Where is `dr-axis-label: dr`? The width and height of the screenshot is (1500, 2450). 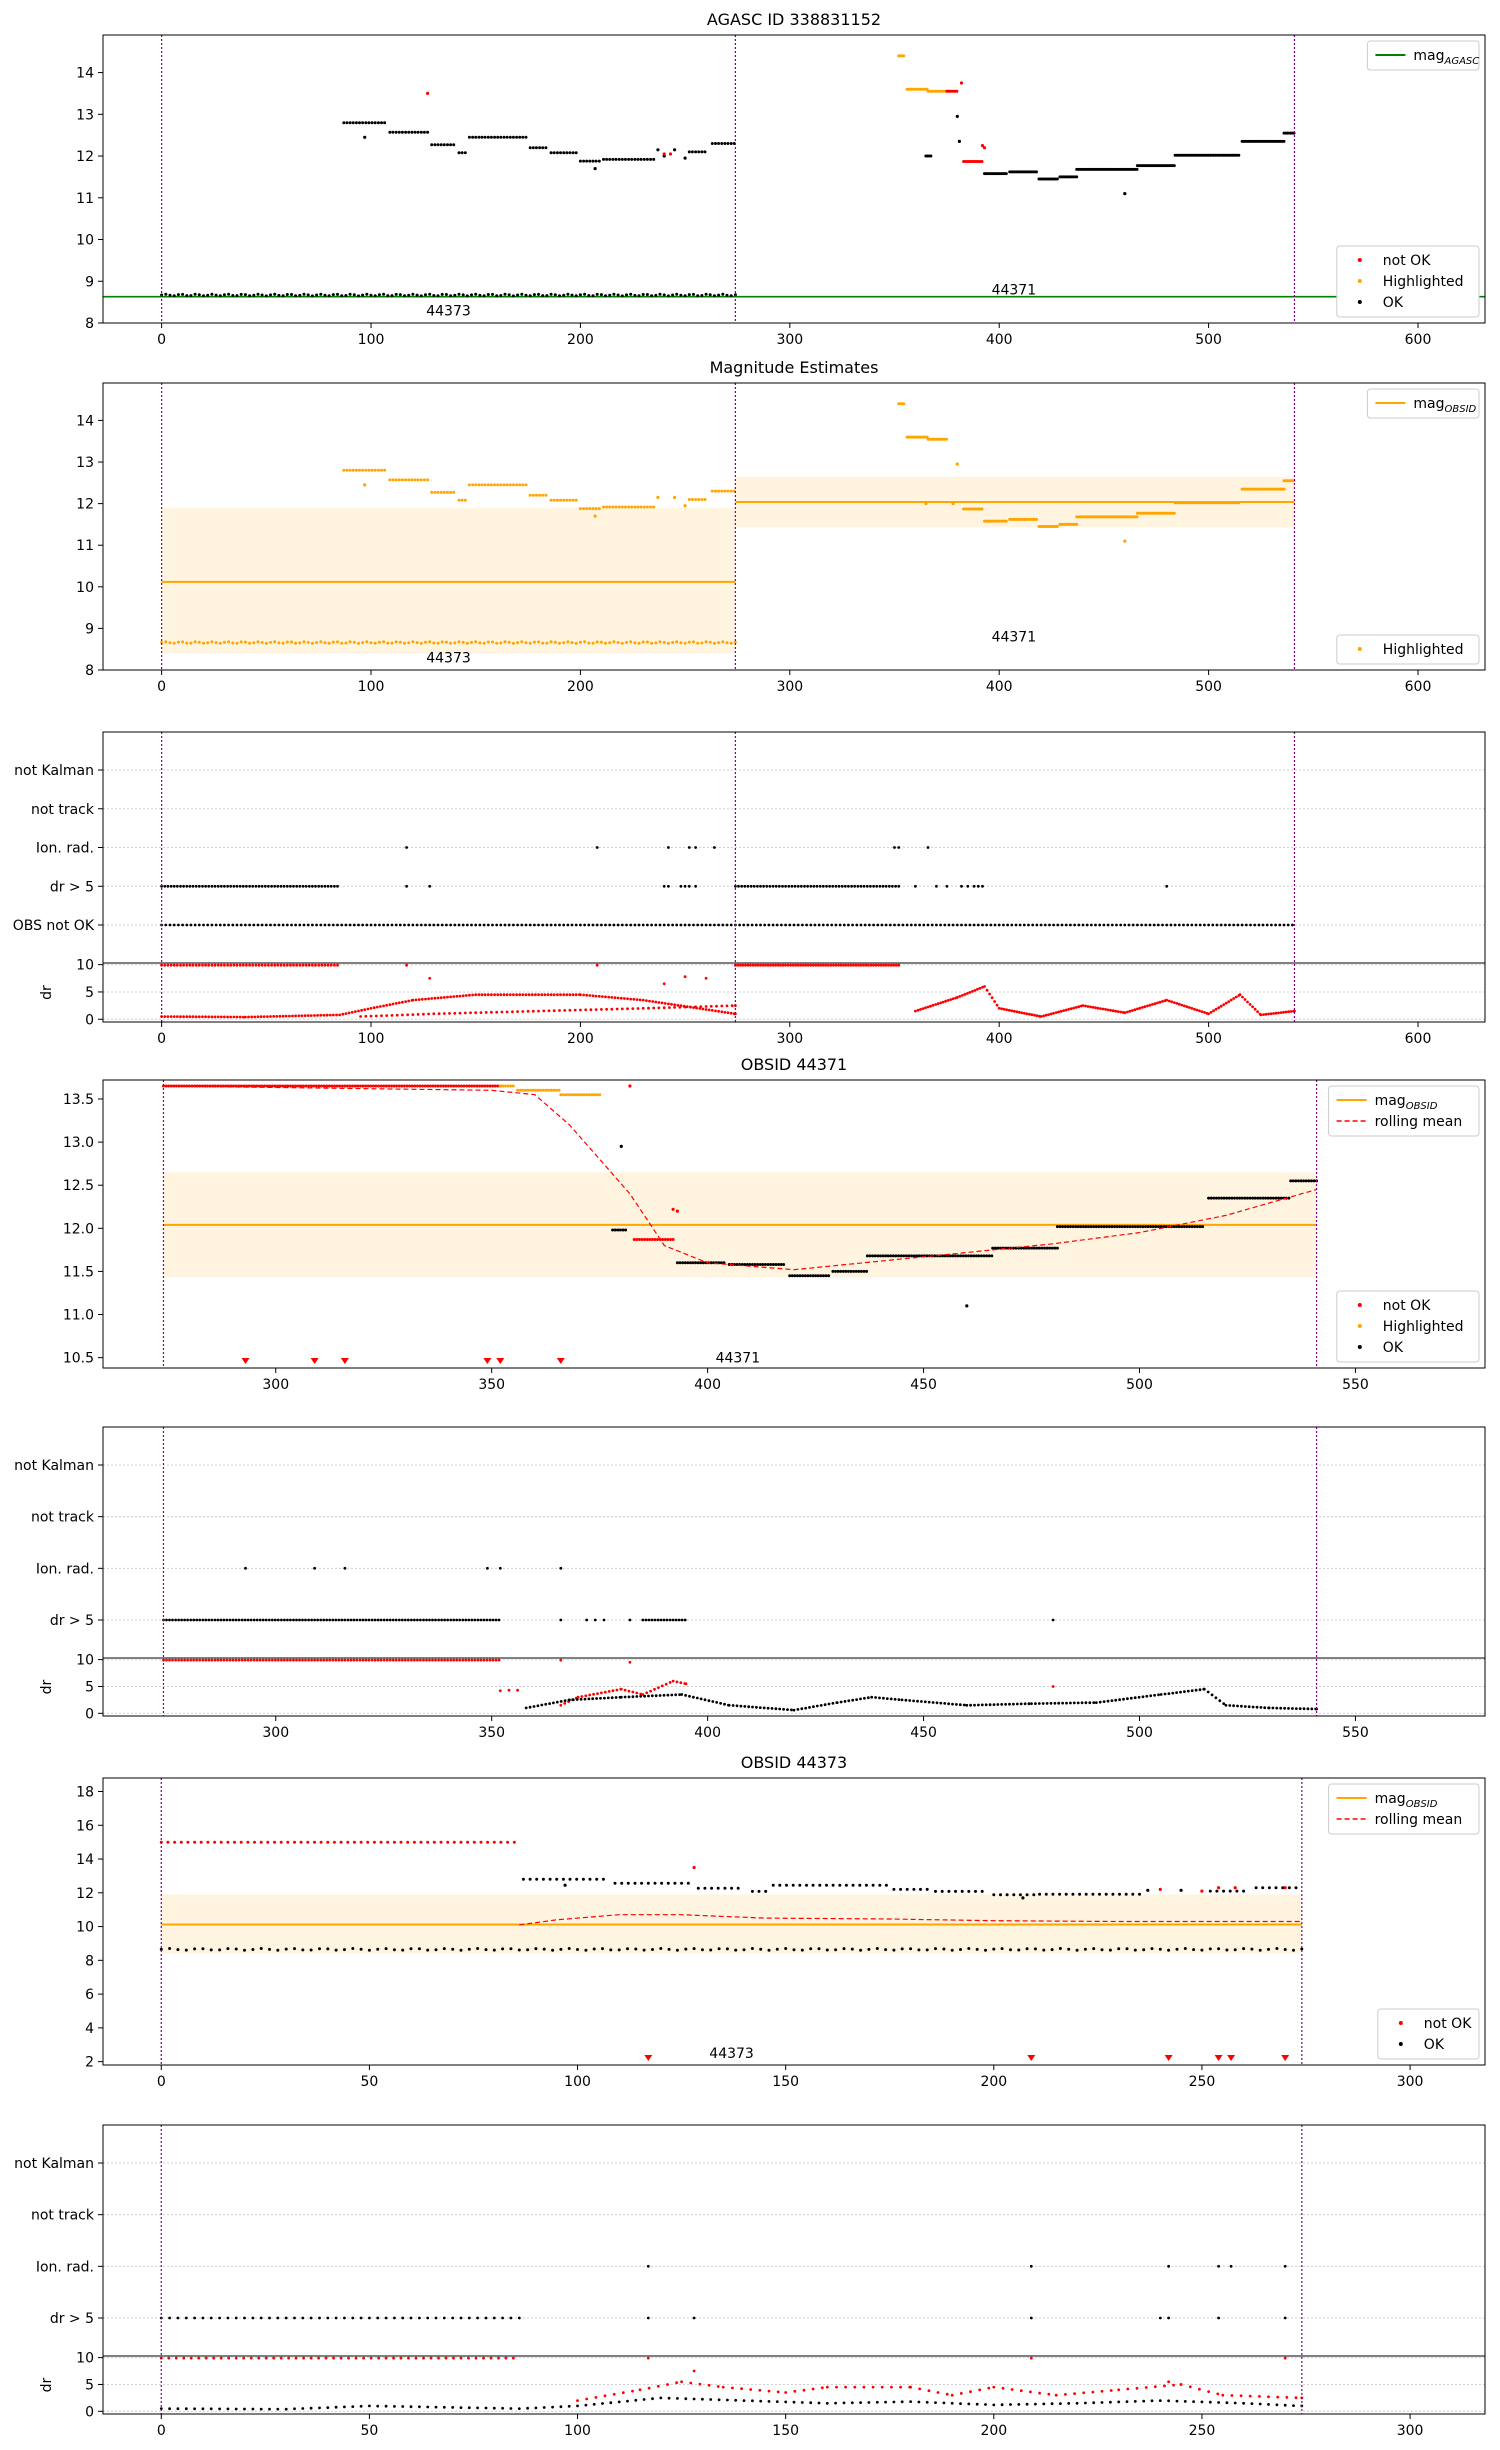 dr-axis-label: dr is located at coordinates (47, 1686).